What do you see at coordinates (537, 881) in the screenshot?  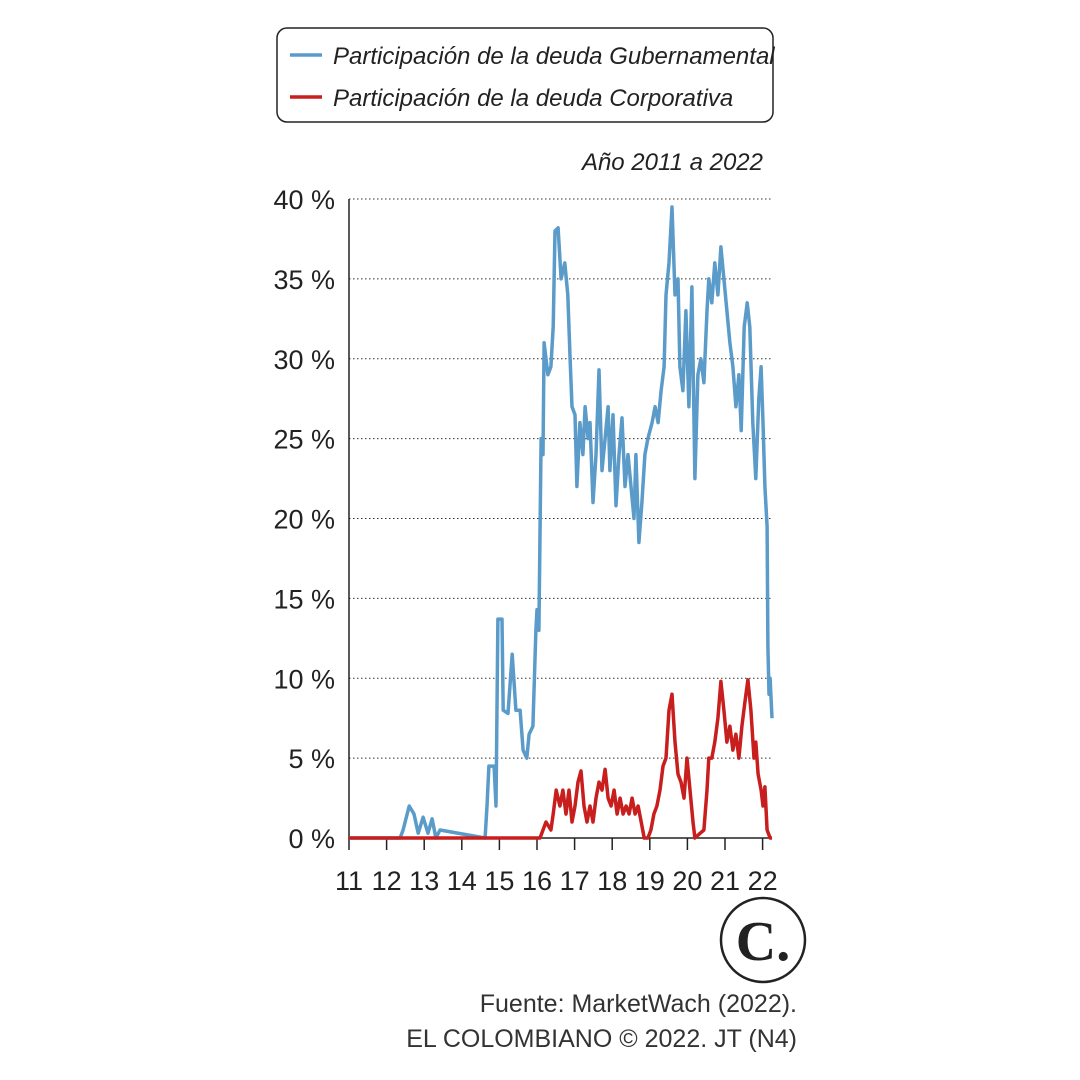 I see `x-tick-label: 16` at bounding box center [537, 881].